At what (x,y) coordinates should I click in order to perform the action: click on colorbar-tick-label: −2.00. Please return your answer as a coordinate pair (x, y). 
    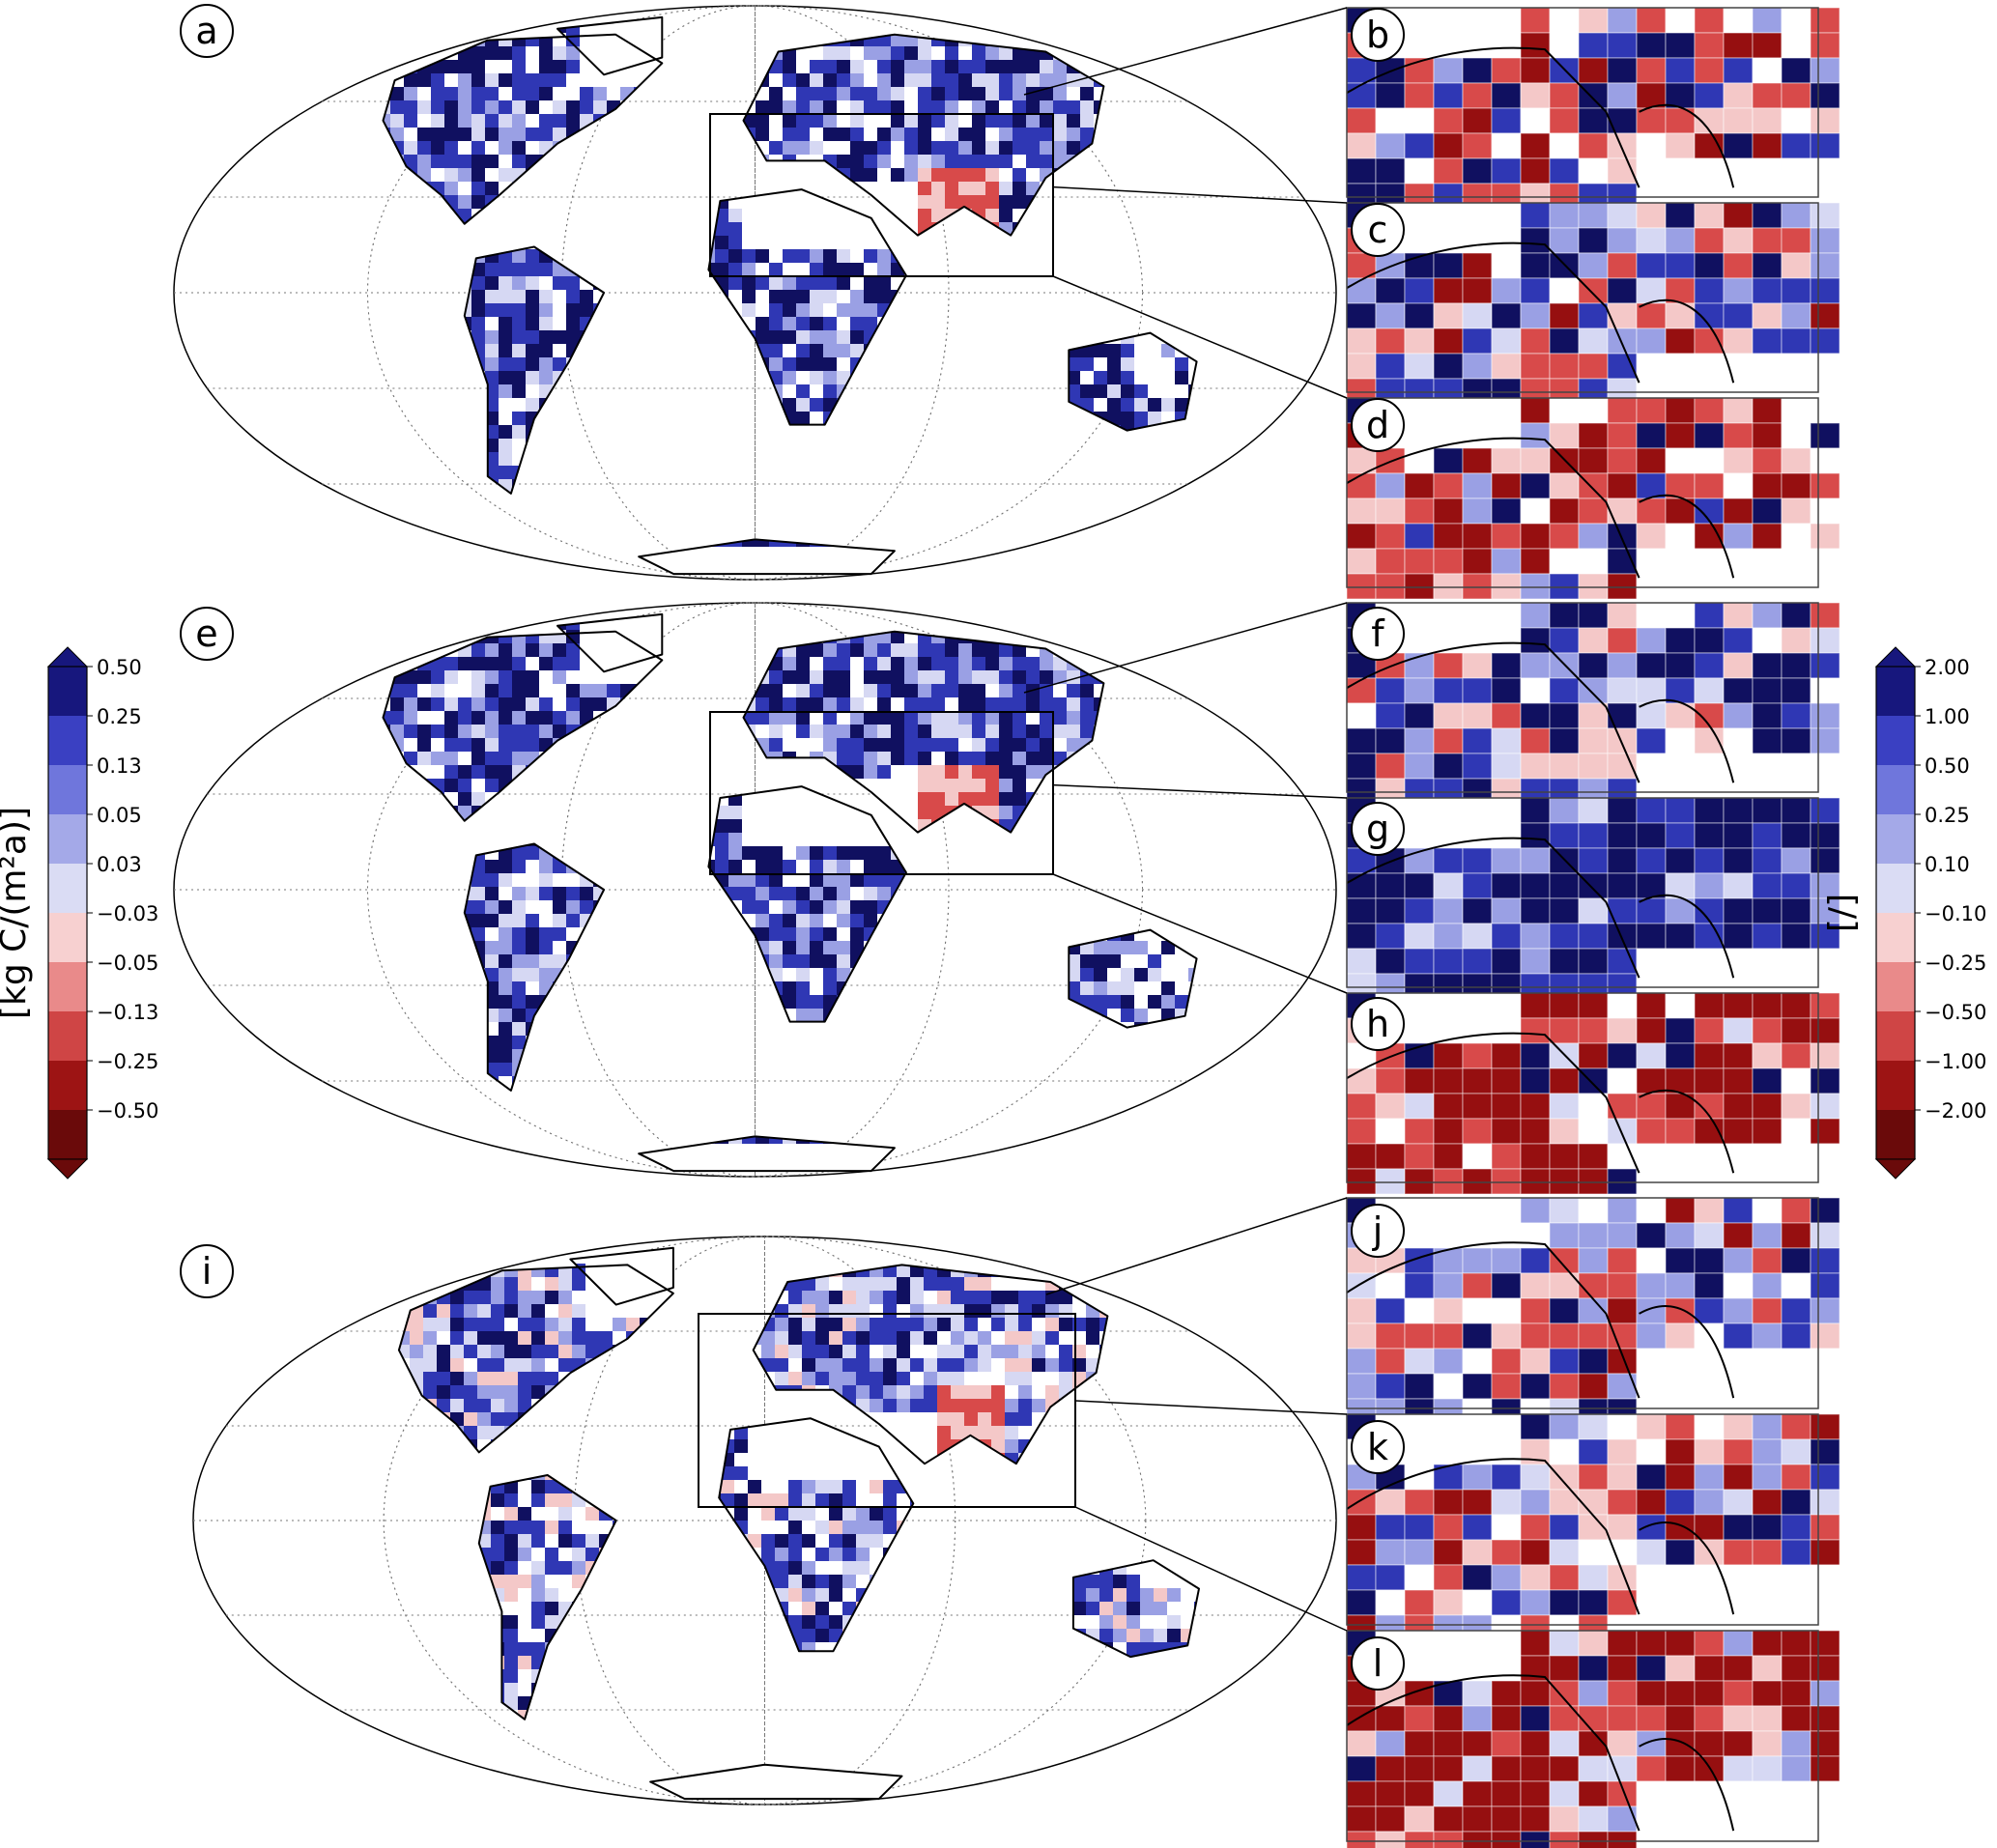
    Looking at the image, I should click on (1955, 1111).